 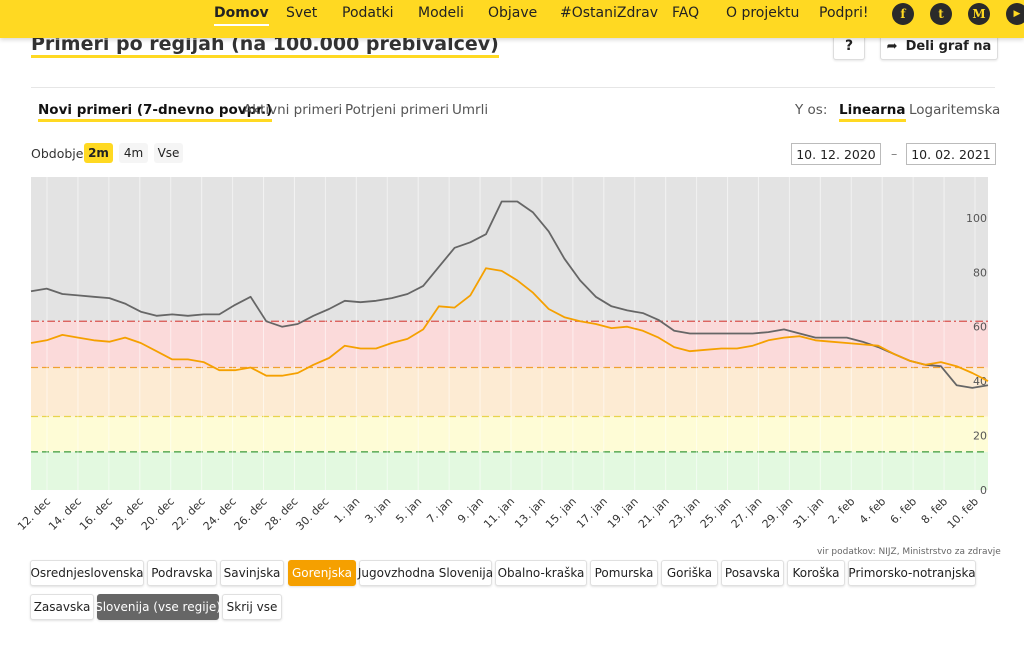 What do you see at coordinates (873, 511) in the screenshot?
I see `x-tick-label: 4. feb` at bounding box center [873, 511].